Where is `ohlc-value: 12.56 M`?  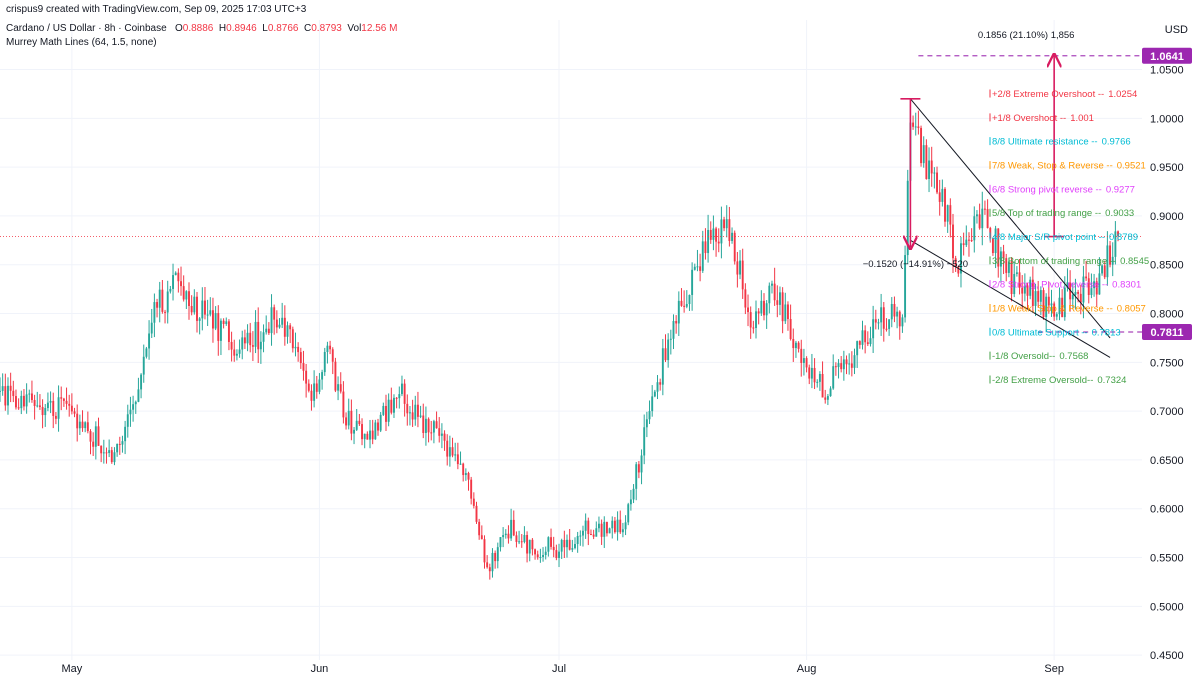 ohlc-value: 12.56 M is located at coordinates (379, 28).